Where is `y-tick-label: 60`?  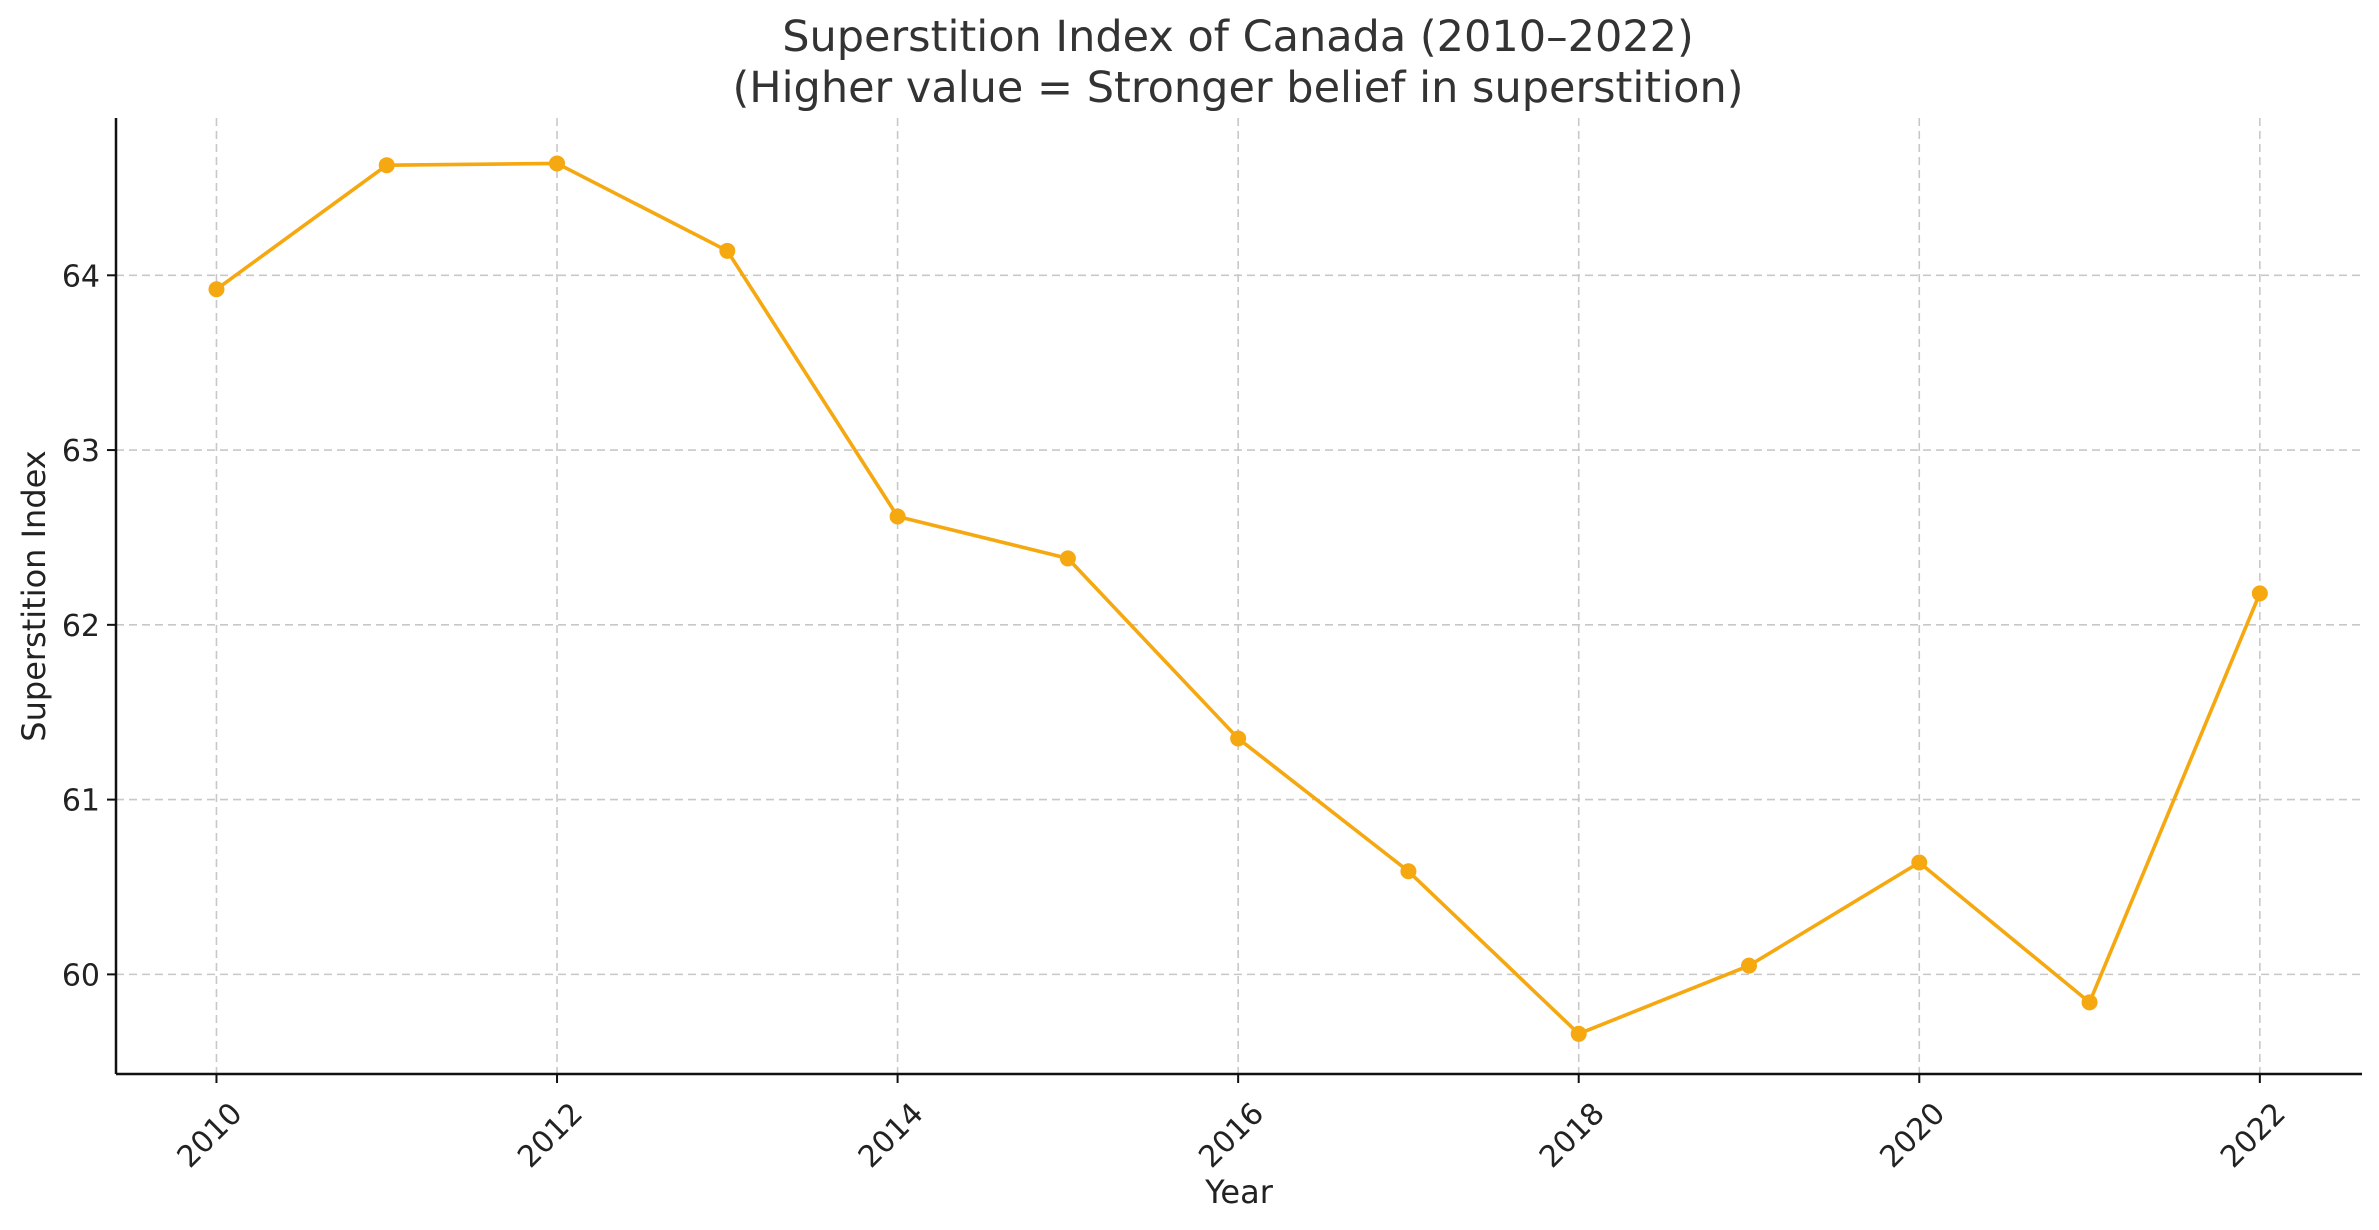
y-tick-label: 60 is located at coordinates (81, 975).